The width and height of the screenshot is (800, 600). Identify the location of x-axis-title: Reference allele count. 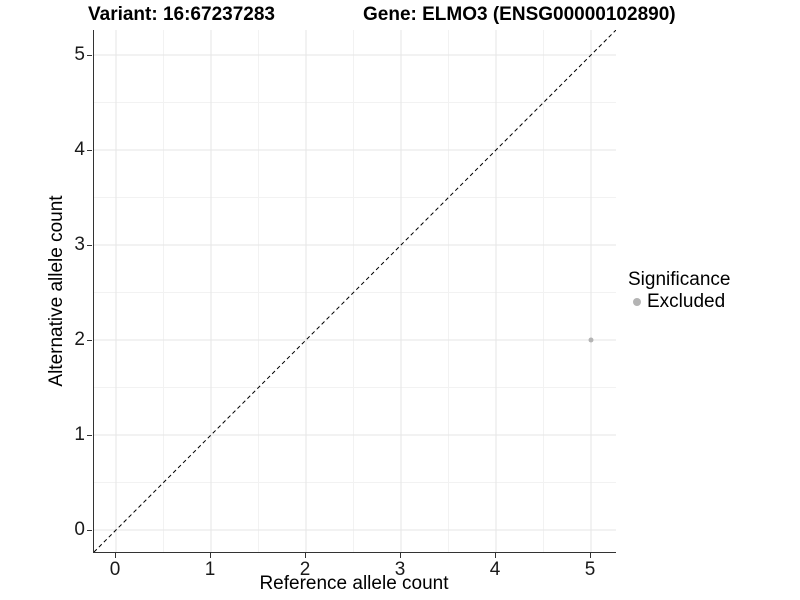
(354, 583).